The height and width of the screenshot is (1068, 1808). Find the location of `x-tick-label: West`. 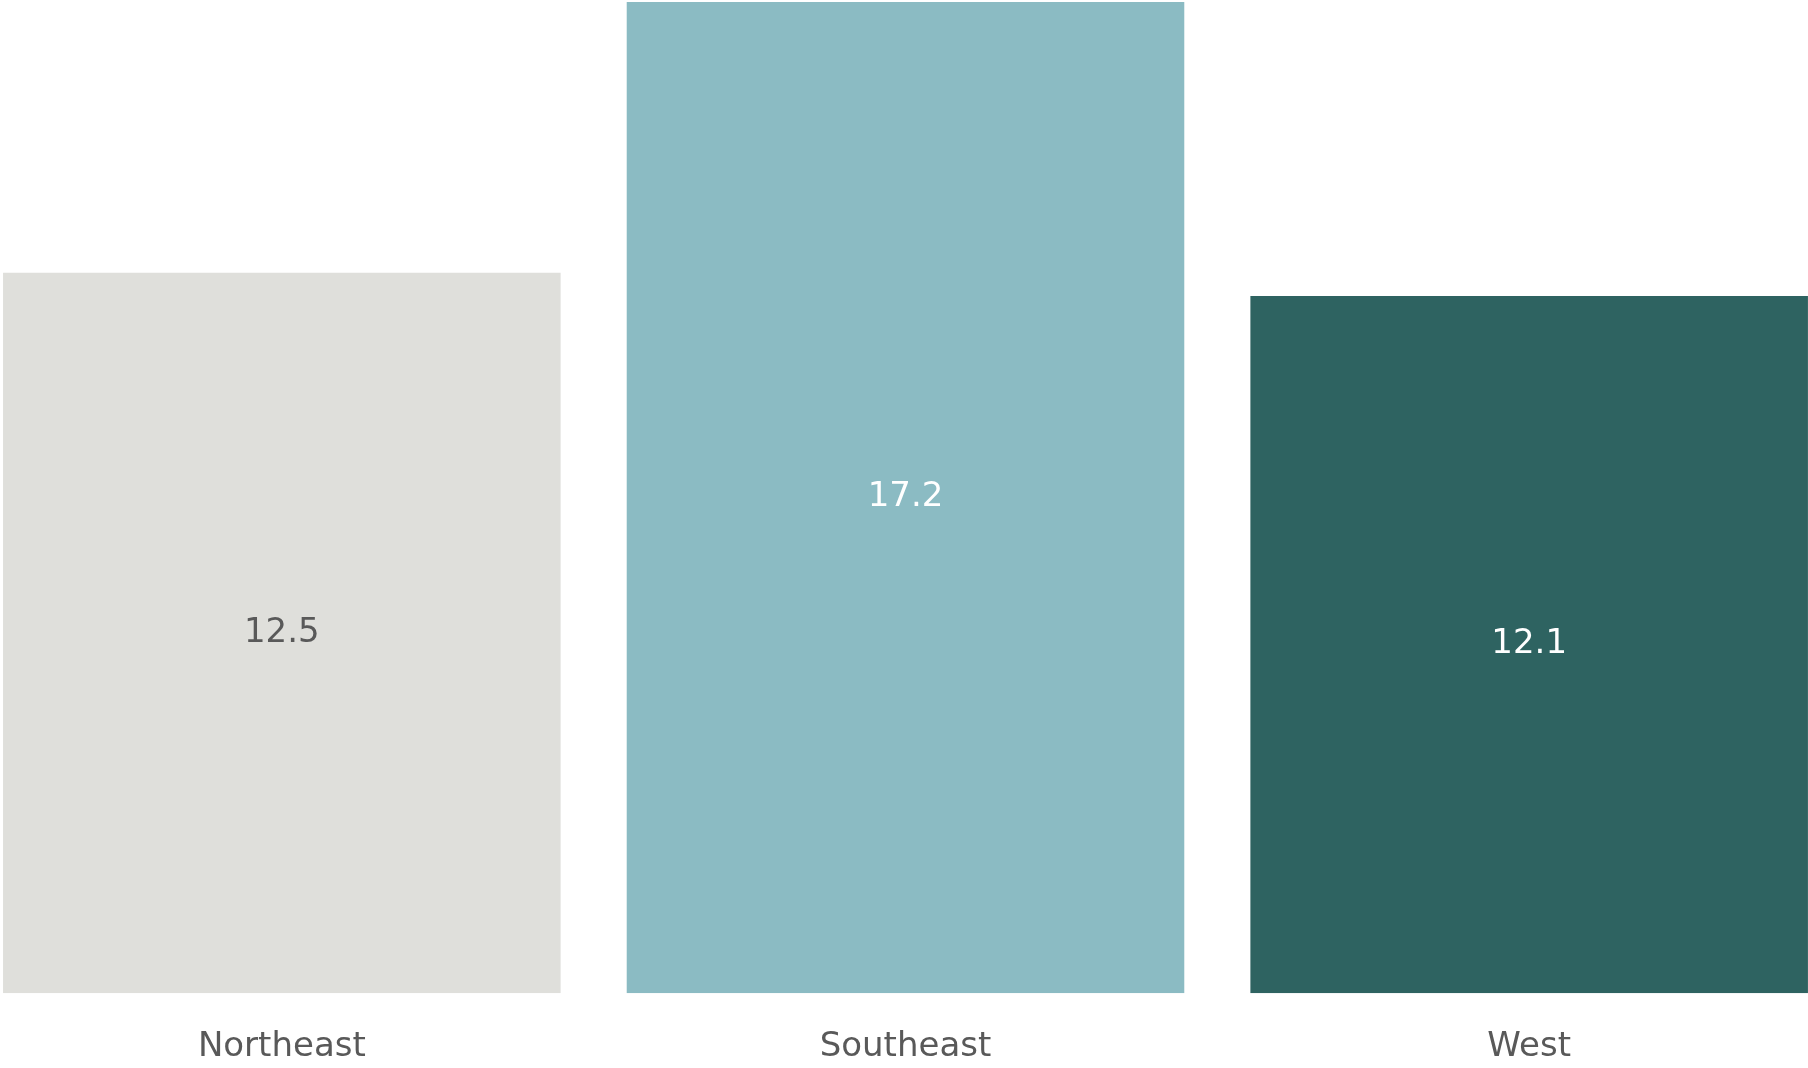

x-tick-label: West is located at coordinates (1529, 1044).